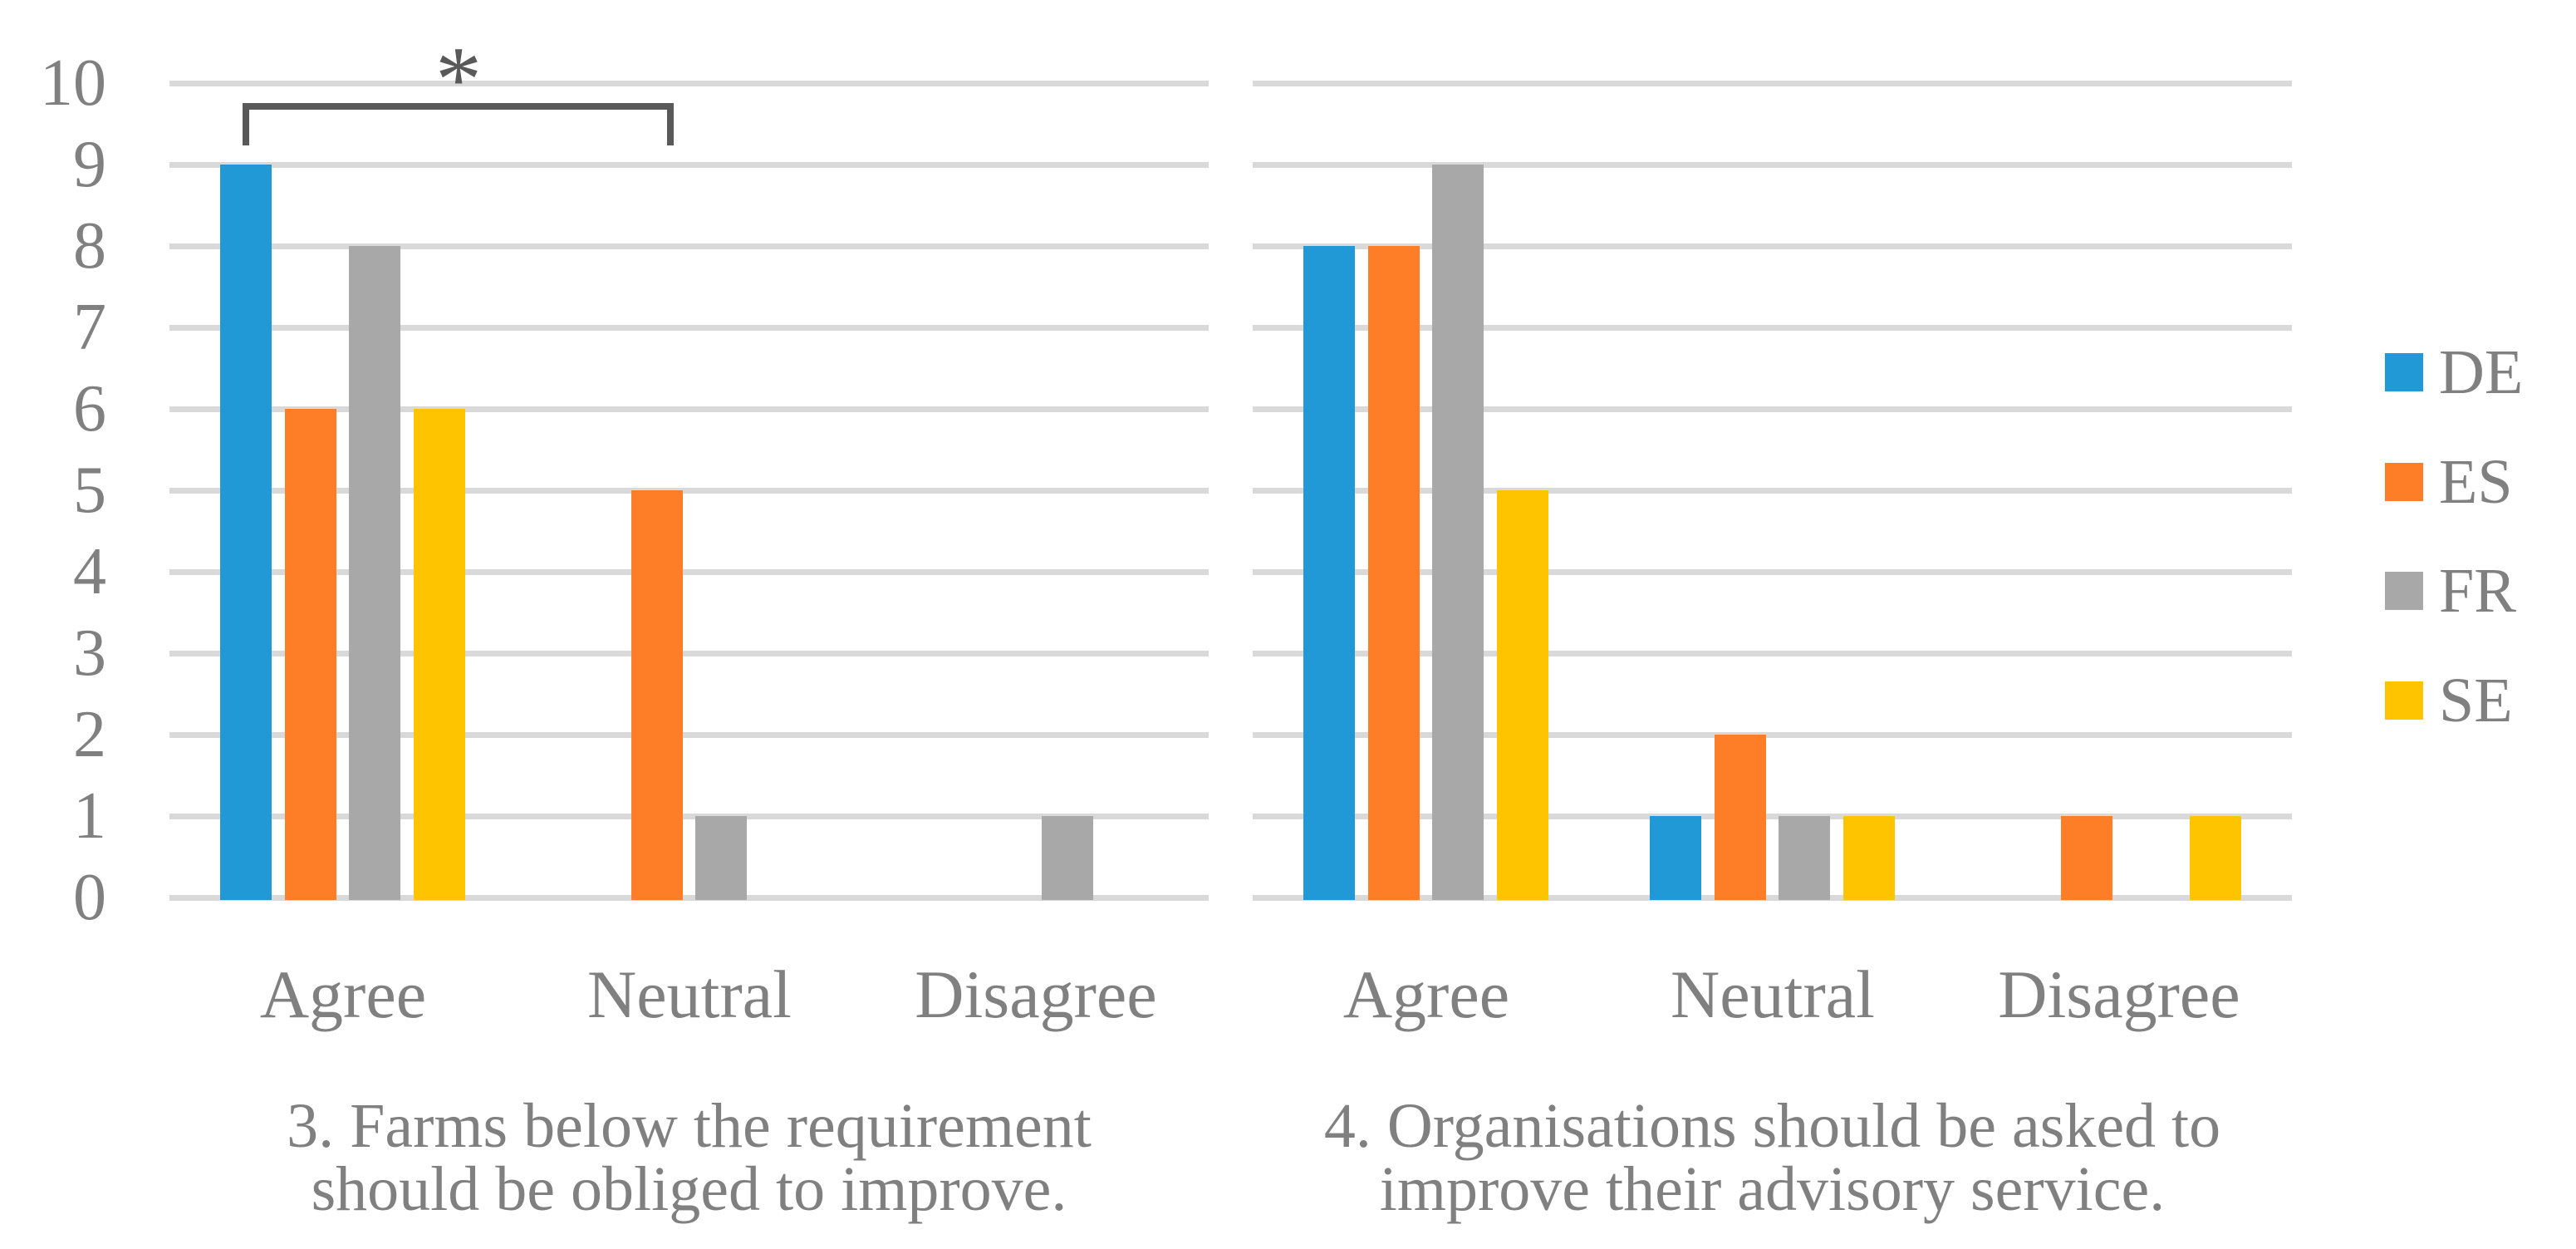 This screenshot has width=2576, height=1249. Describe the element at coordinates (89, 246) in the screenshot. I see `y-axis-tick-label: 8` at that location.